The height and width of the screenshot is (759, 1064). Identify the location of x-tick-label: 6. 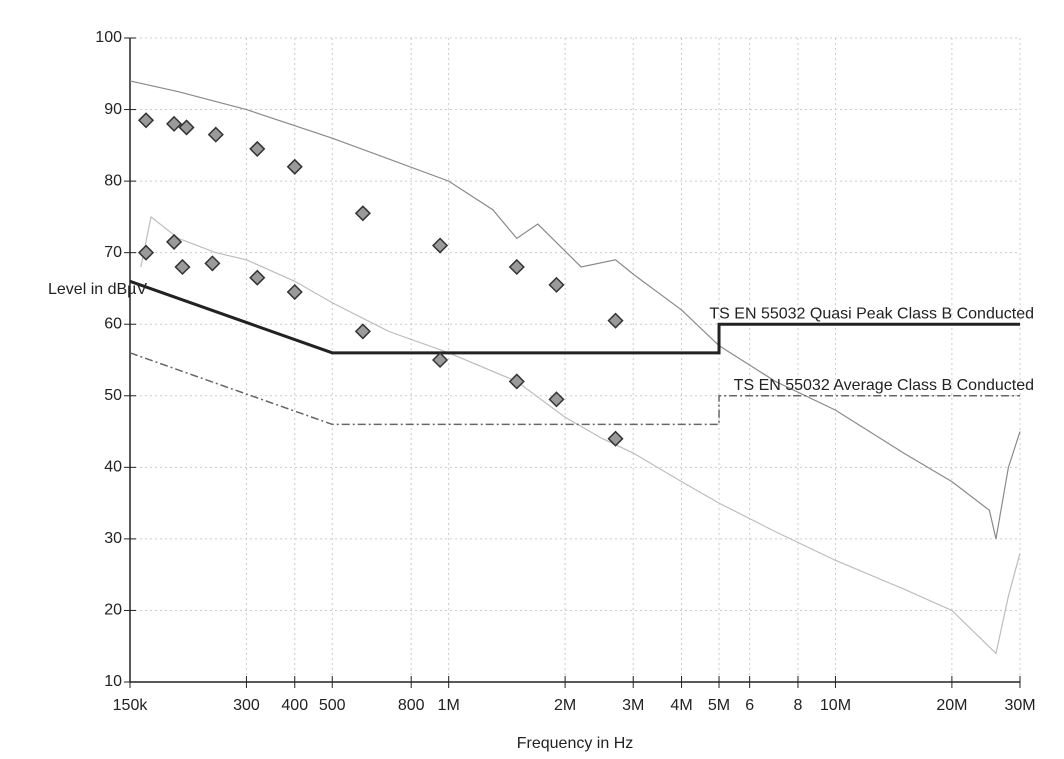
(749, 705).